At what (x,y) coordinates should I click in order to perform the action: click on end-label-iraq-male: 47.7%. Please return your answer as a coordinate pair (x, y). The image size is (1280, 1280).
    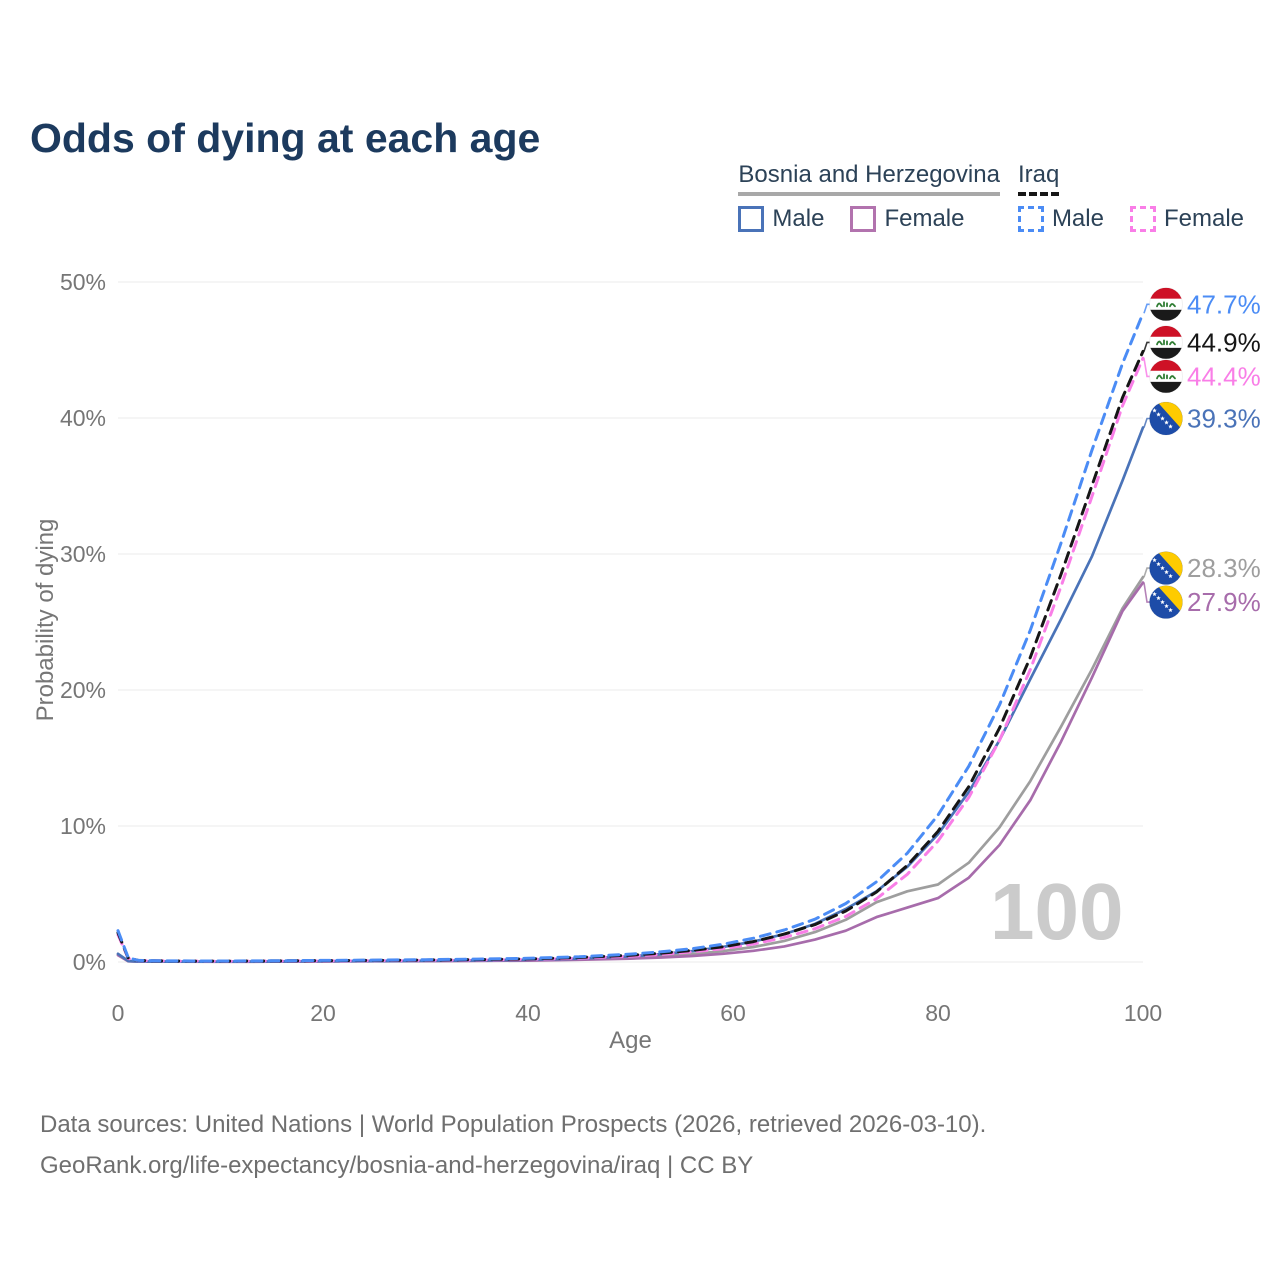
    Looking at the image, I should click on (1224, 304).